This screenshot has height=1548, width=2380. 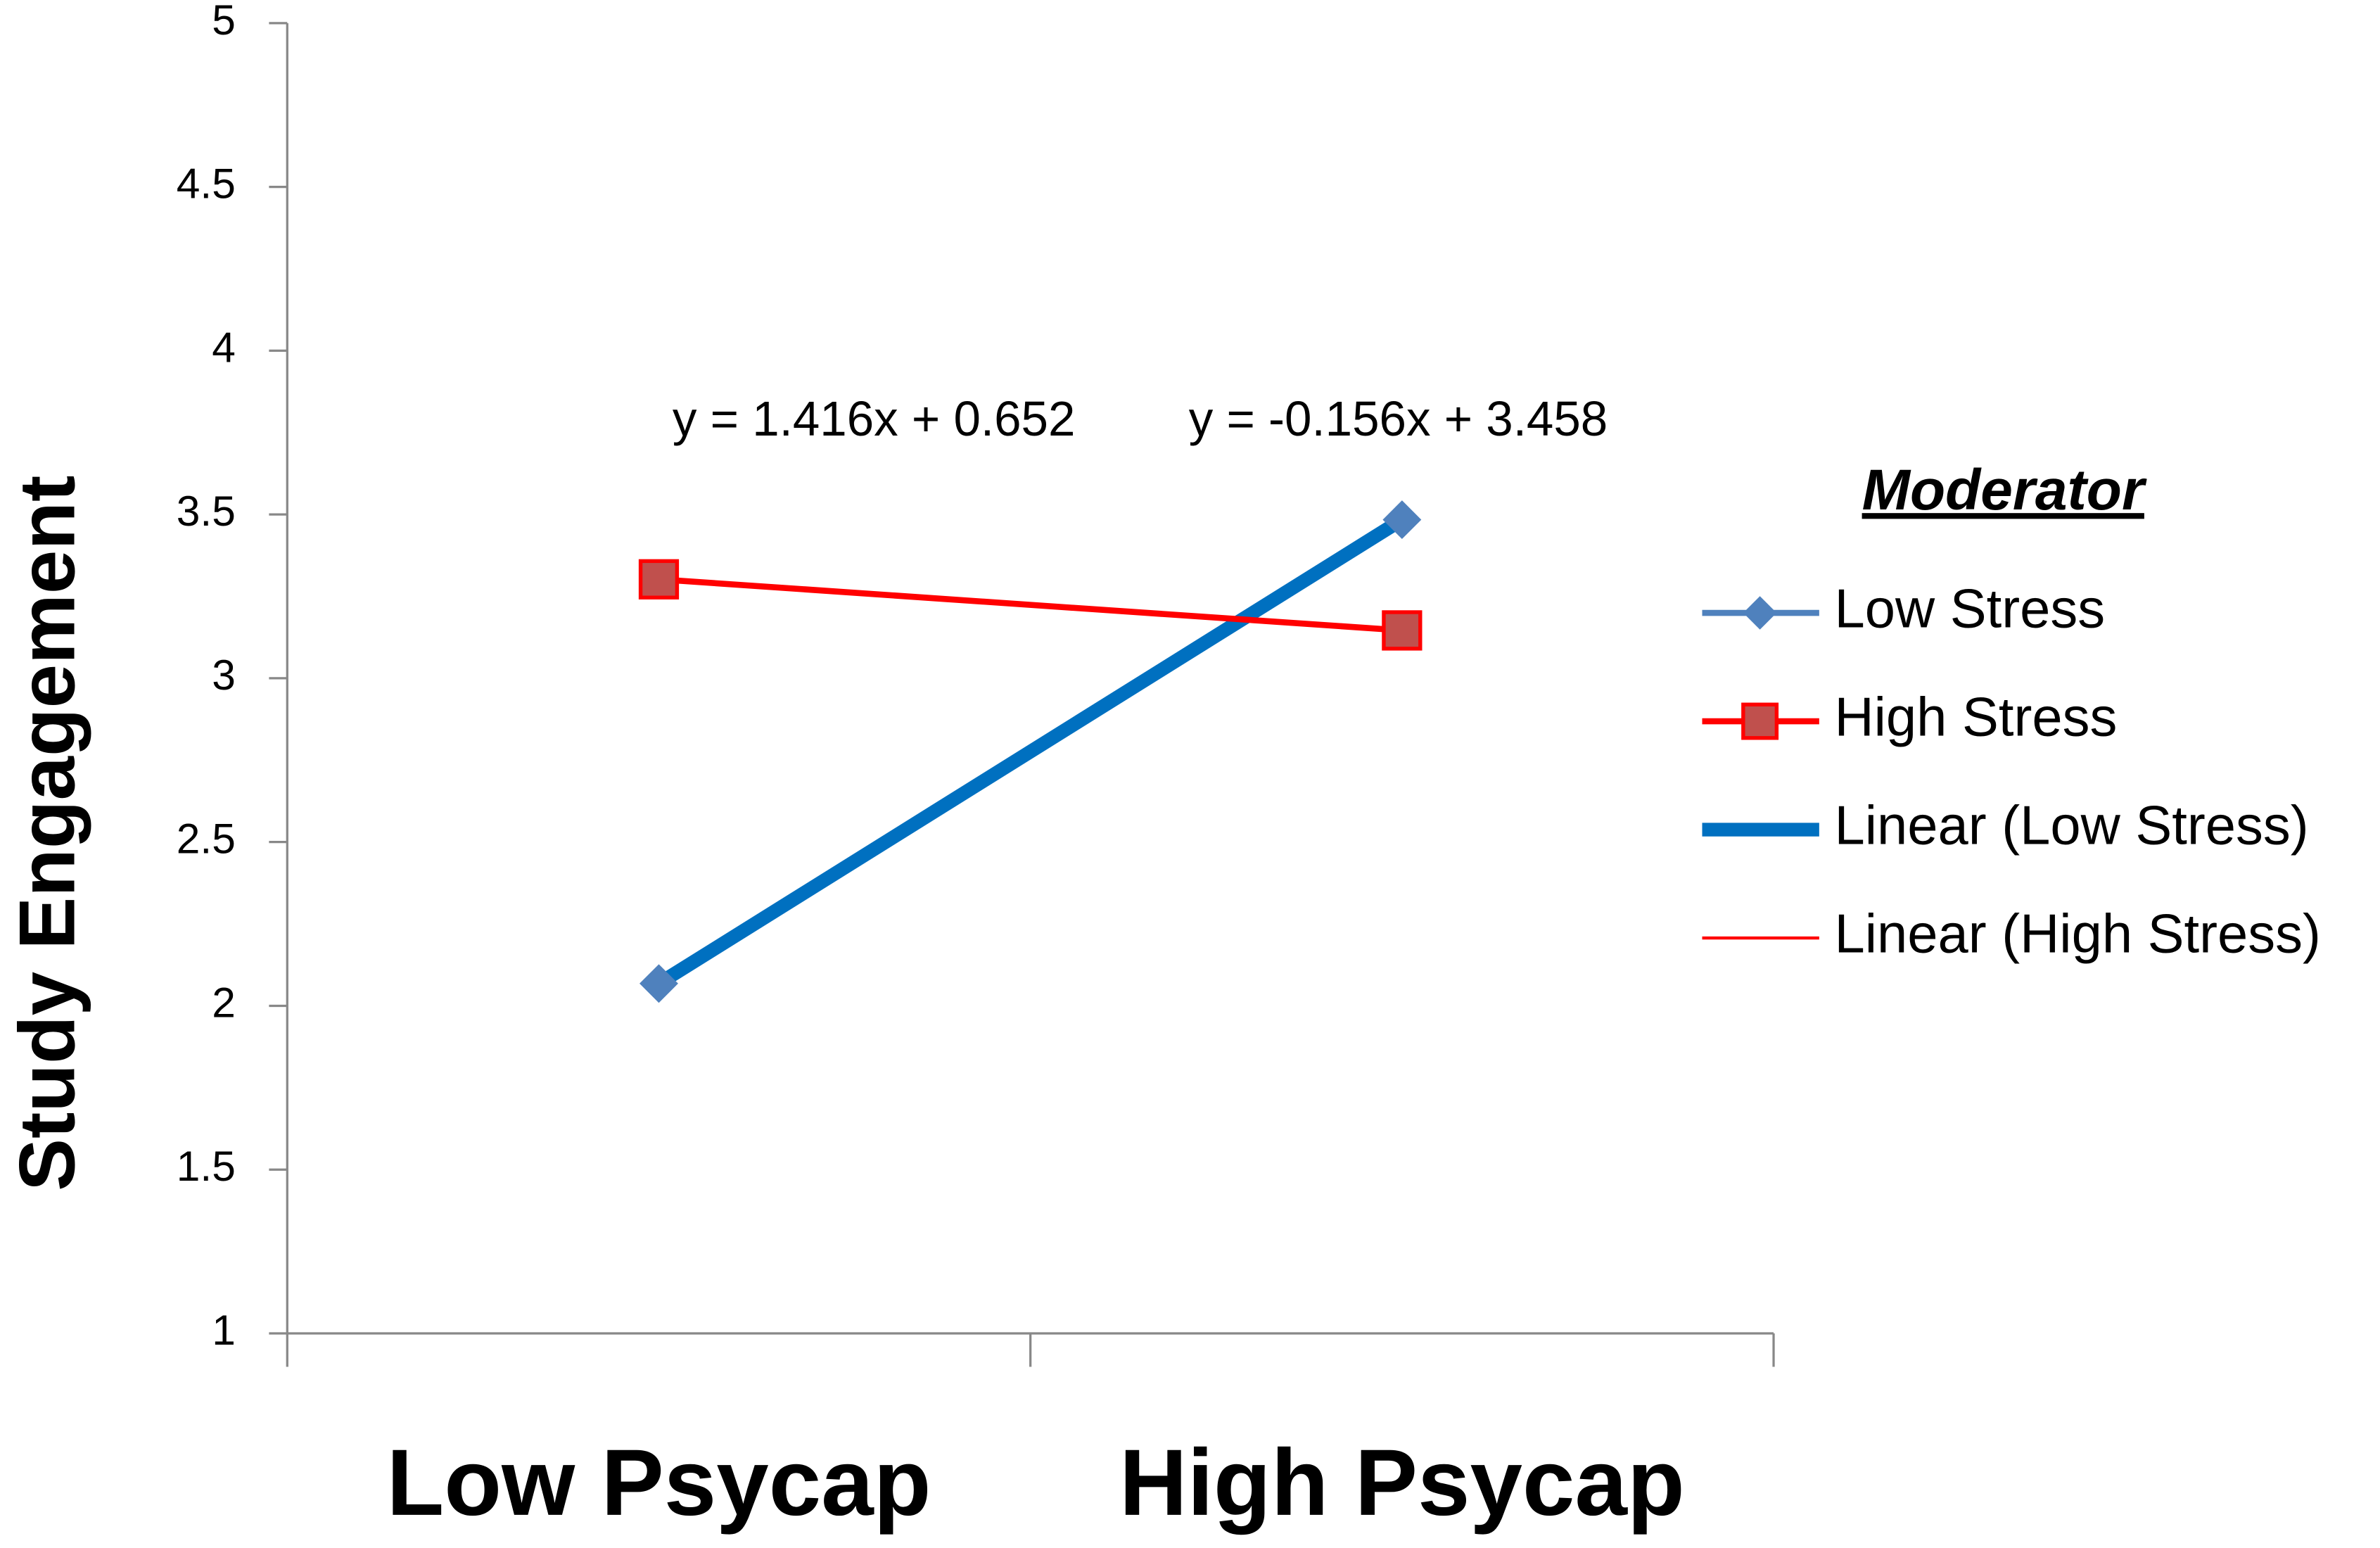 I want to click on y-tick-label: 3.5, so click(x=207, y=511).